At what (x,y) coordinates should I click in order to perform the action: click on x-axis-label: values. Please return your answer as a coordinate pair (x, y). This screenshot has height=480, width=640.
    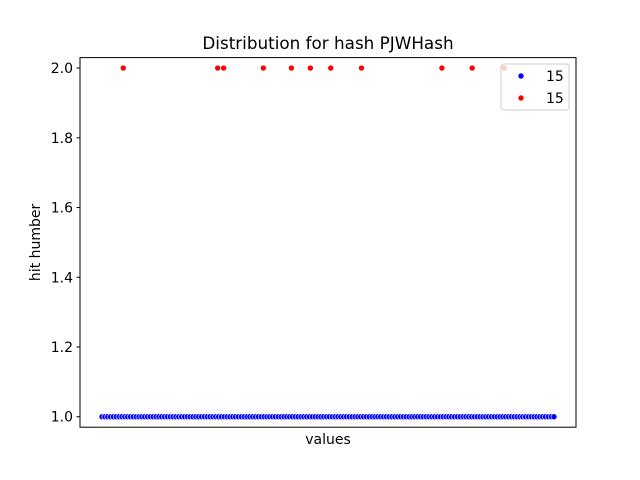
    Looking at the image, I should click on (328, 440).